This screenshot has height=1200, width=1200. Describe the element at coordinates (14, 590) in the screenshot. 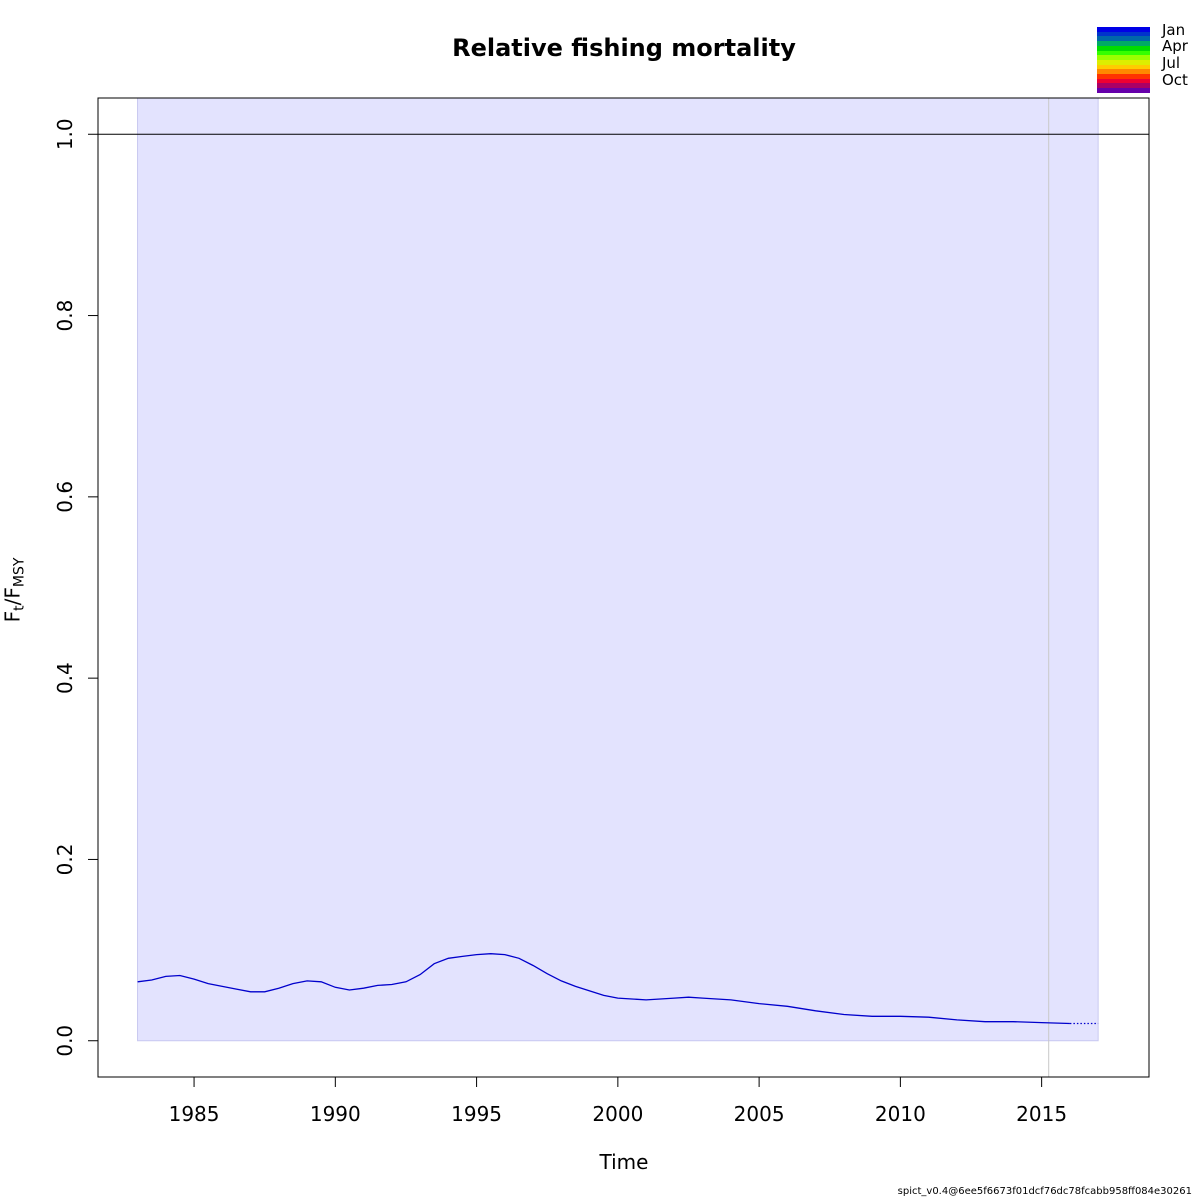

I see `y-axis-label: Ft/FMSY` at that location.